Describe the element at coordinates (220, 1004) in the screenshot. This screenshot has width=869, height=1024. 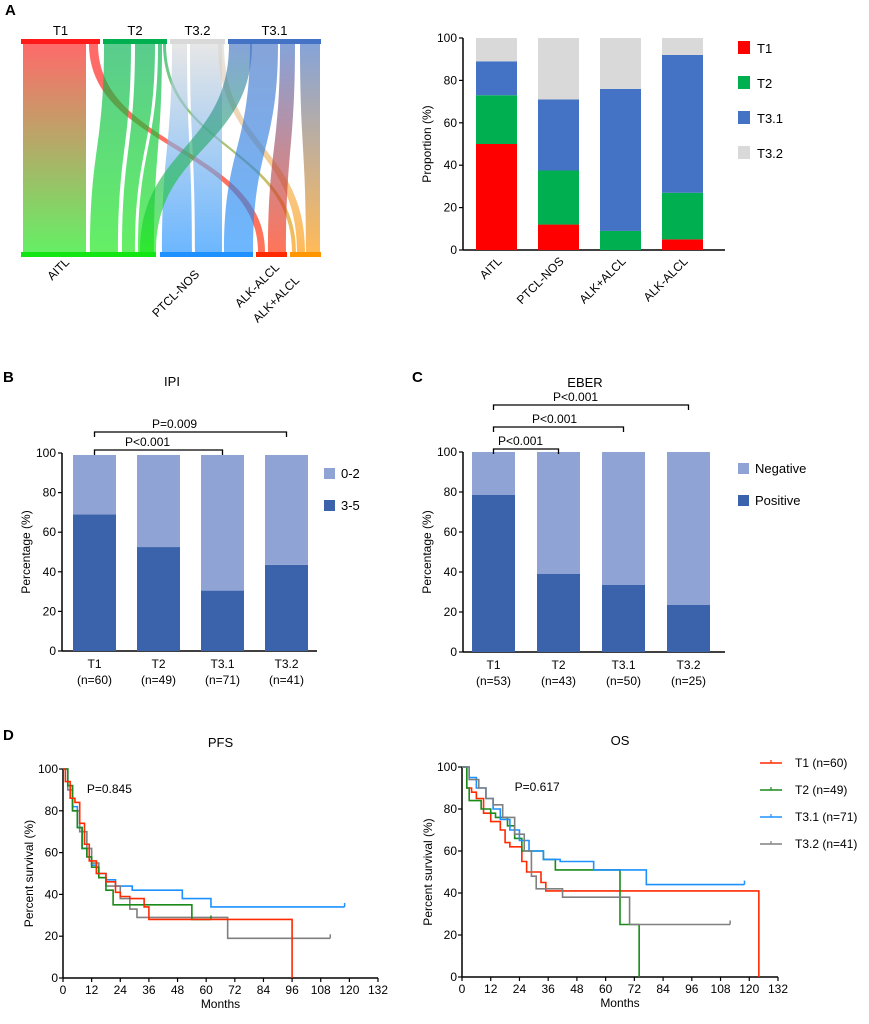
I see `x-axis-label: Months` at that location.